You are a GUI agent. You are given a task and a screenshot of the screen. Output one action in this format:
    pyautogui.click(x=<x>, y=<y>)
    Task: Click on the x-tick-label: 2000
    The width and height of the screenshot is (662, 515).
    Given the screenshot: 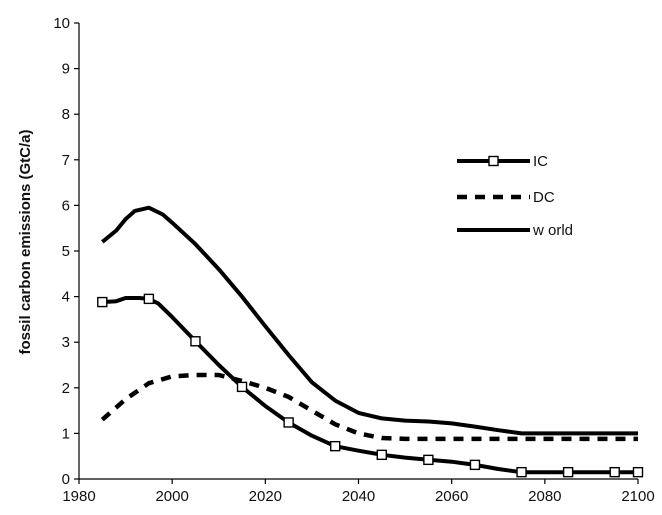 What is the action you would take?
    pyautogui.click(x=171, y=496)
    